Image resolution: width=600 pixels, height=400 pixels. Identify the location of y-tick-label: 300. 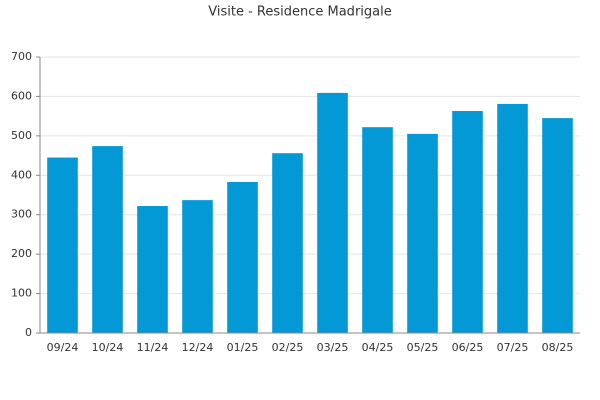
(21, 214).